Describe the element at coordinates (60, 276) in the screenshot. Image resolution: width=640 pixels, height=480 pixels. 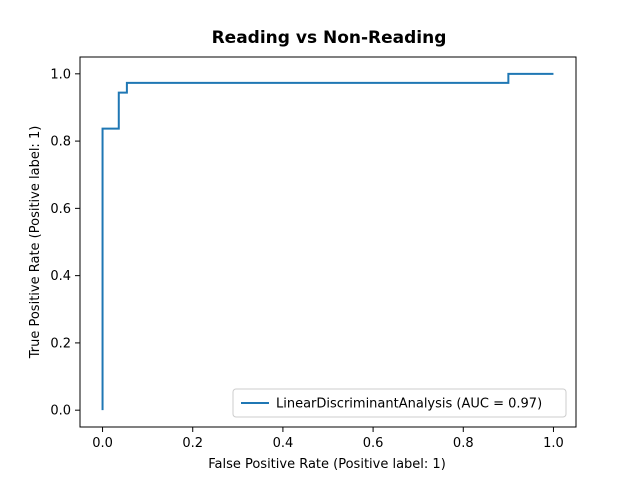
I see `y-tick-label: 0.4` at that location.